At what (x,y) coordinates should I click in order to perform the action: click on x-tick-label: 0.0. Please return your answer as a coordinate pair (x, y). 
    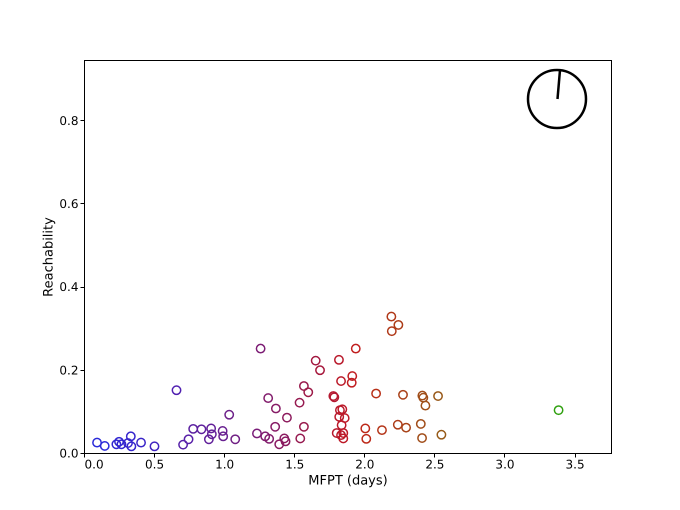
    Looking at the image, I should click on (94, 465).